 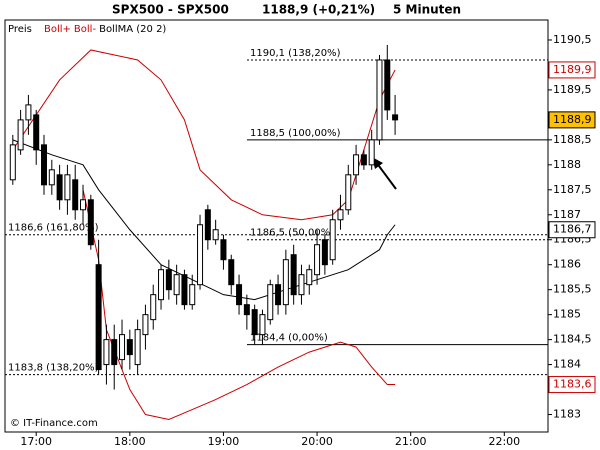 I want to click on y-tick-label: 1184,5, so click(x=572, y=339).